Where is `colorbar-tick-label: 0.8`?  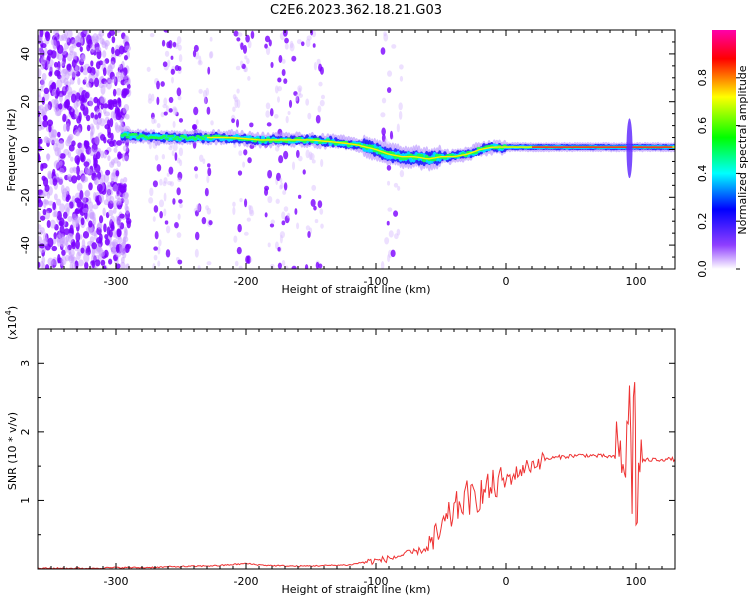 colorbar-tick-label: 0.8 is located at coordinates (702, 78).